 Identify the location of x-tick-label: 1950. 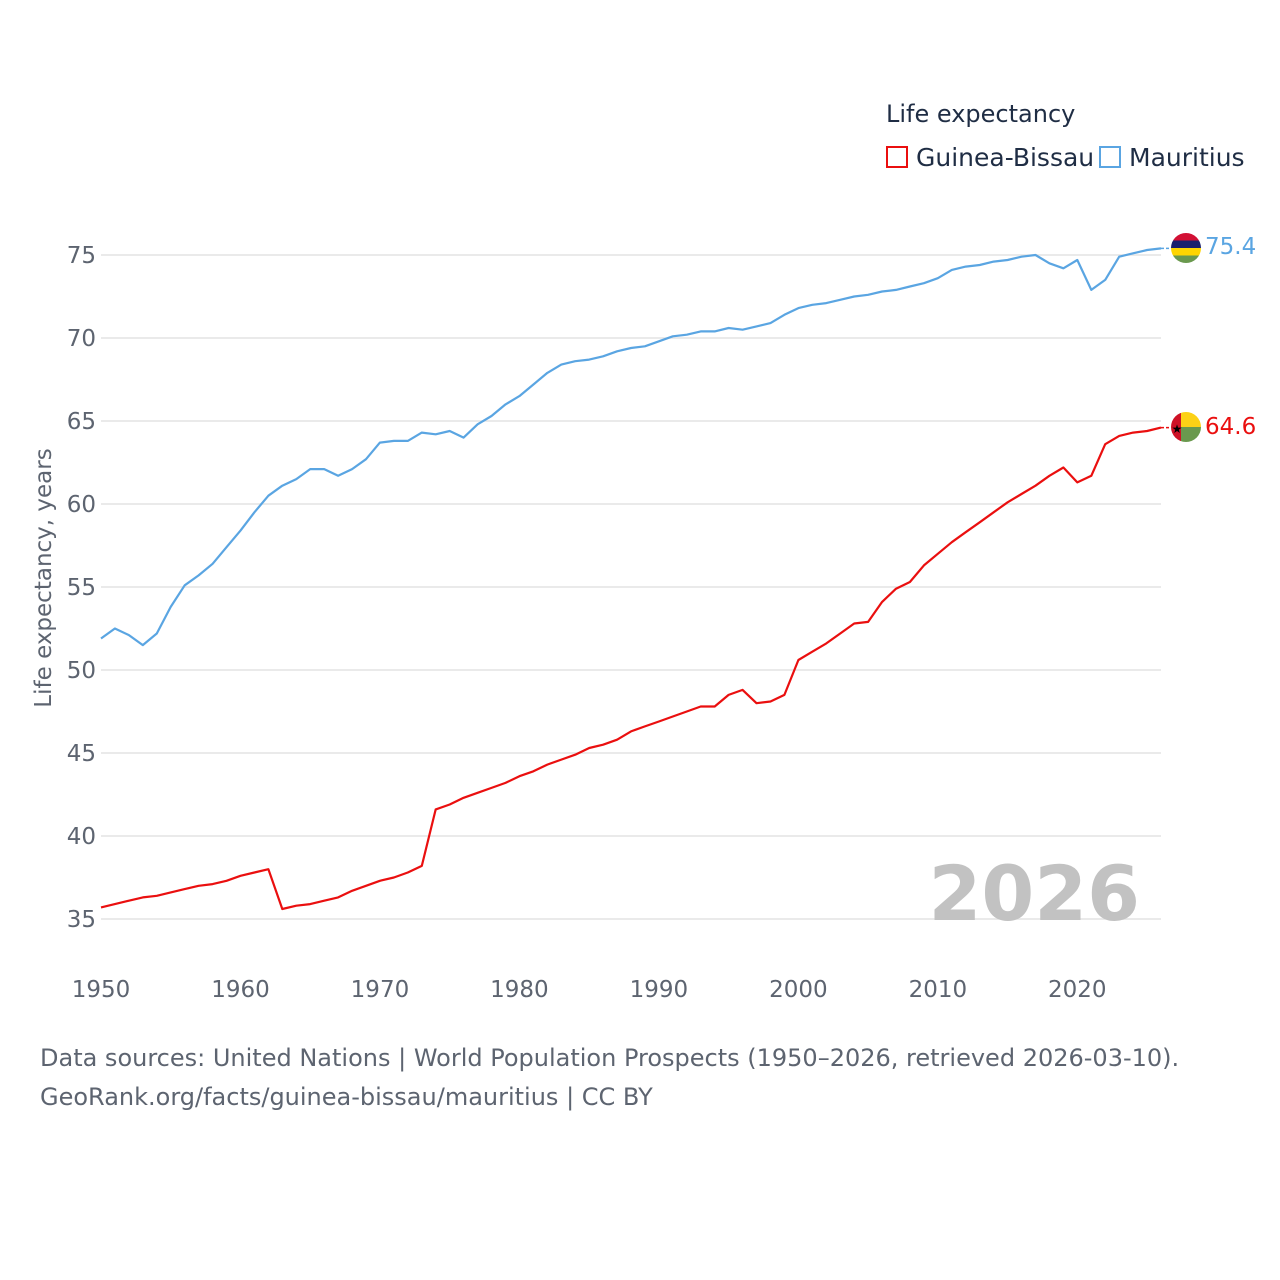
(101, 990).